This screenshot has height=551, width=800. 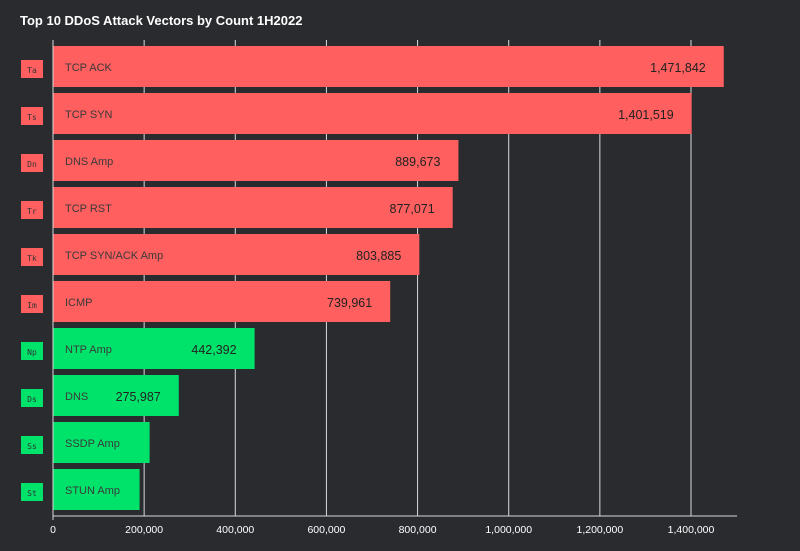 What do you see at coordinates (53, 530) in the screenshot?
I see `x-tick-label: 0` at bounding box center [53, 530].